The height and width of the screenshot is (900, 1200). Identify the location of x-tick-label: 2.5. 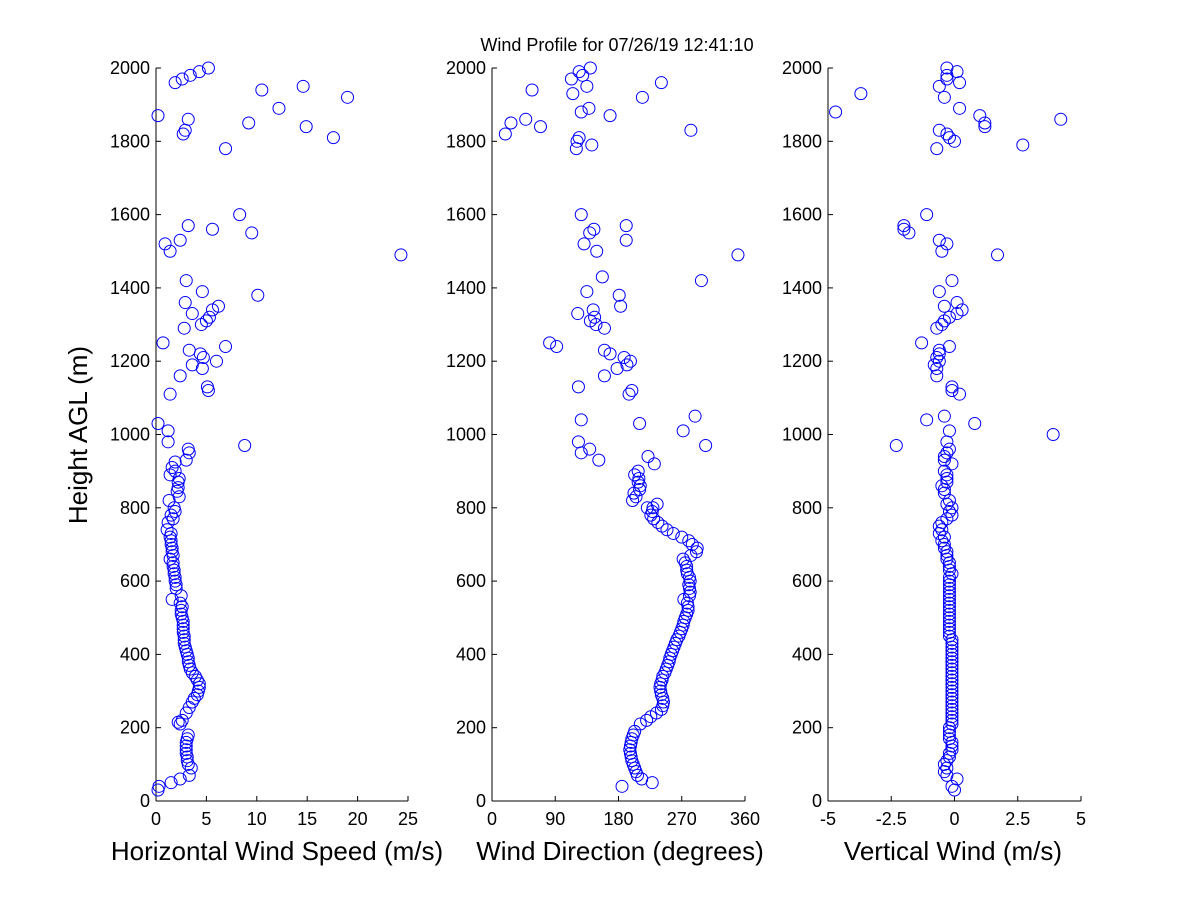
(1017, 819).